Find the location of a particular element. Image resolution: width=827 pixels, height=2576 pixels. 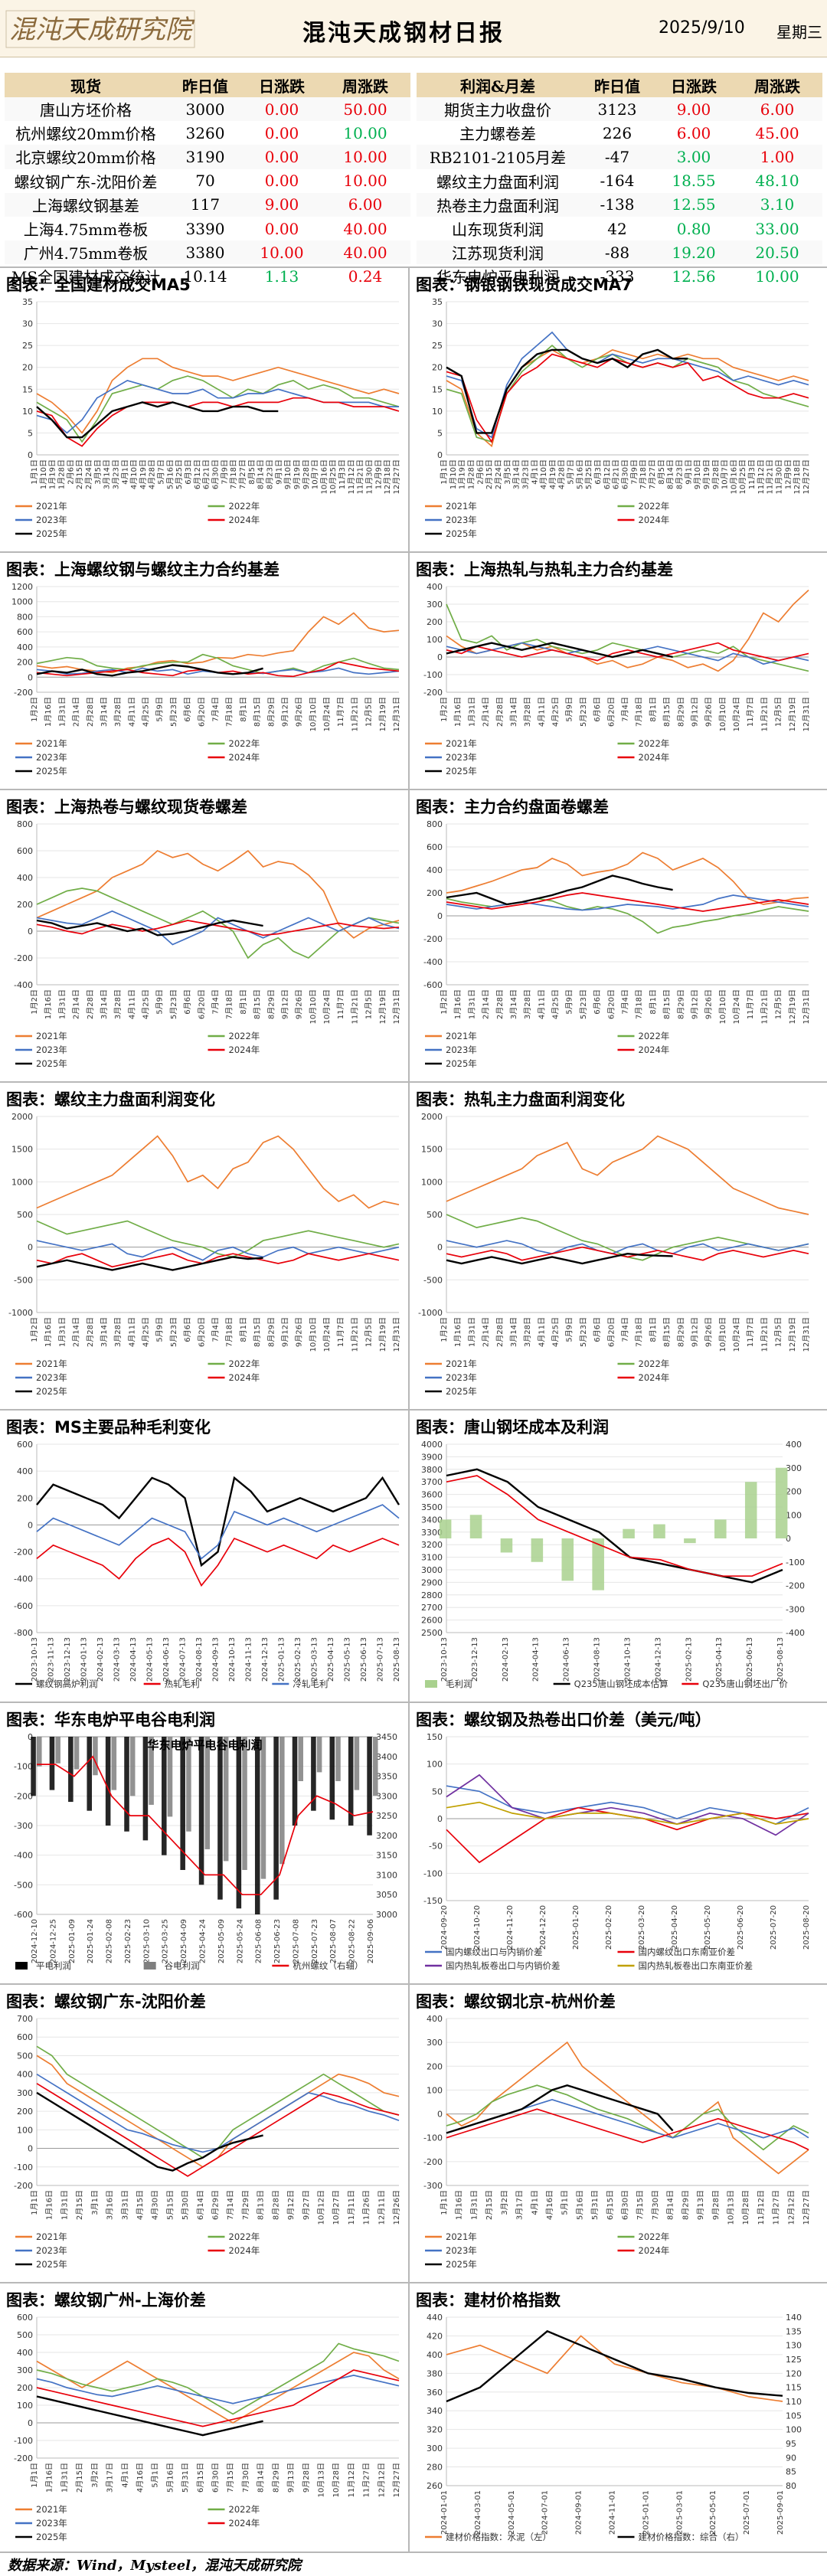

table-row: 山东现货利润 42 0.80 33.00 is located at coordinates (619, 228).